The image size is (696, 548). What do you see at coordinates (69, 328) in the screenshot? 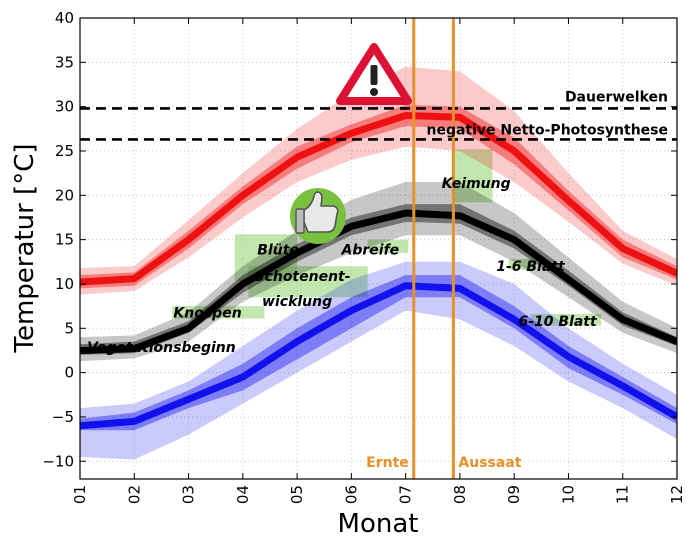
I see `y-tick-label-3: 5` at bounding box center [69, 328].